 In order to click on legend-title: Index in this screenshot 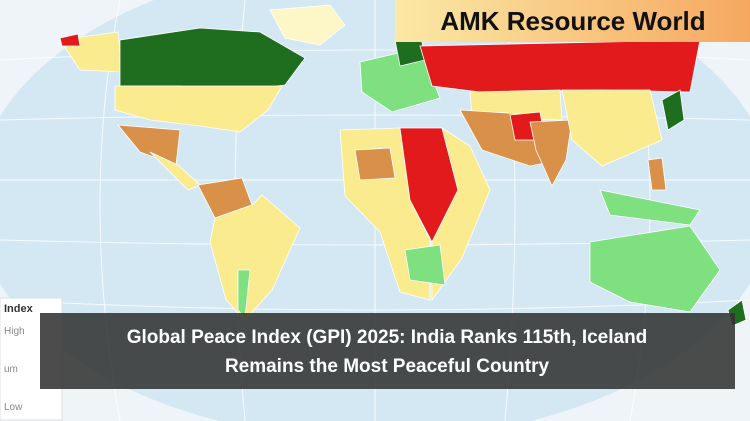, I will do `click(19, 309)`.